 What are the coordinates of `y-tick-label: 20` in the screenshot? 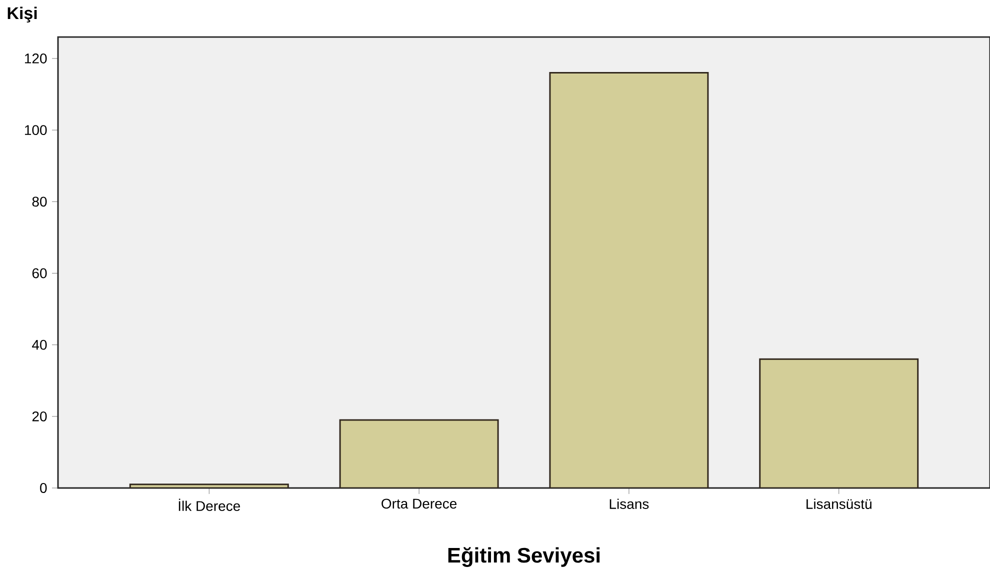 It's located at (39, 416).